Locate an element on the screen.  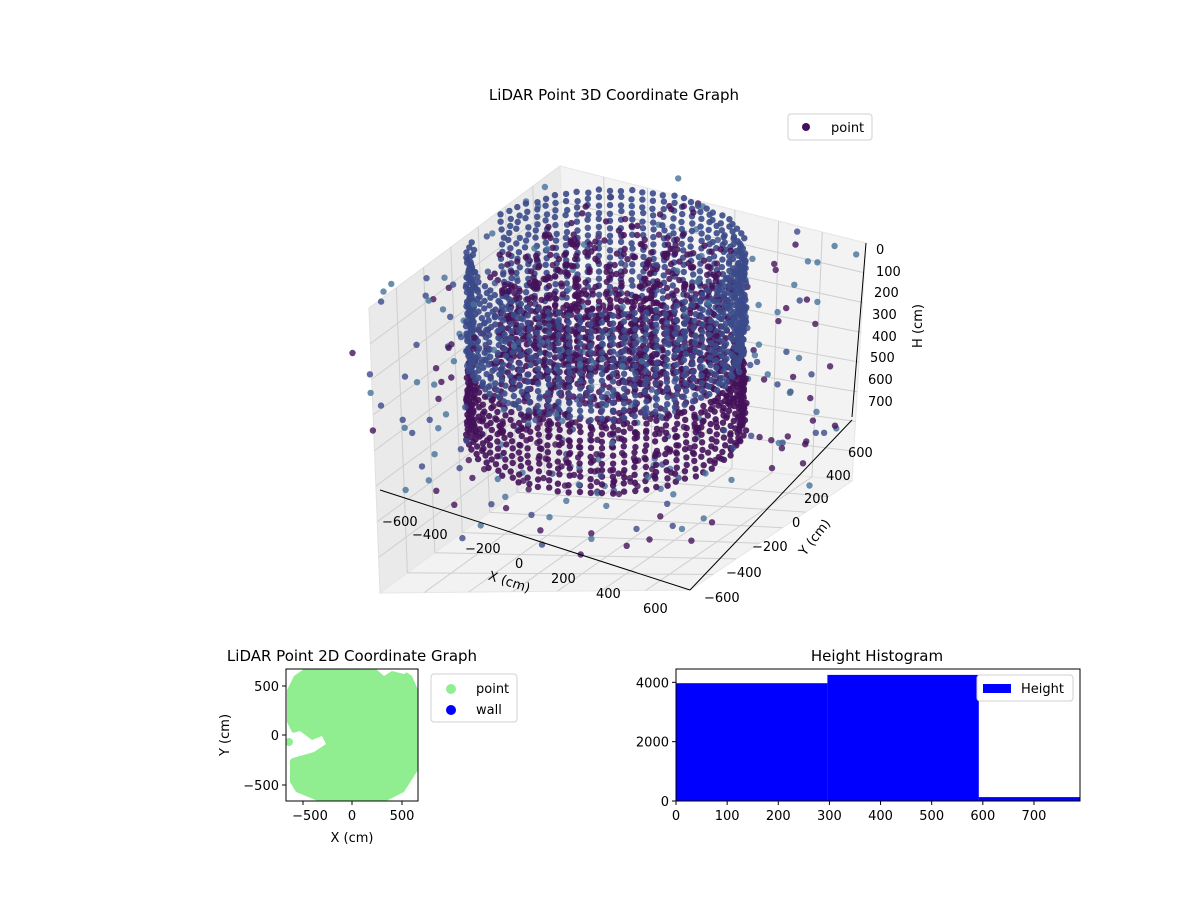
legend-point-marker is located at coordinates (451, 689).